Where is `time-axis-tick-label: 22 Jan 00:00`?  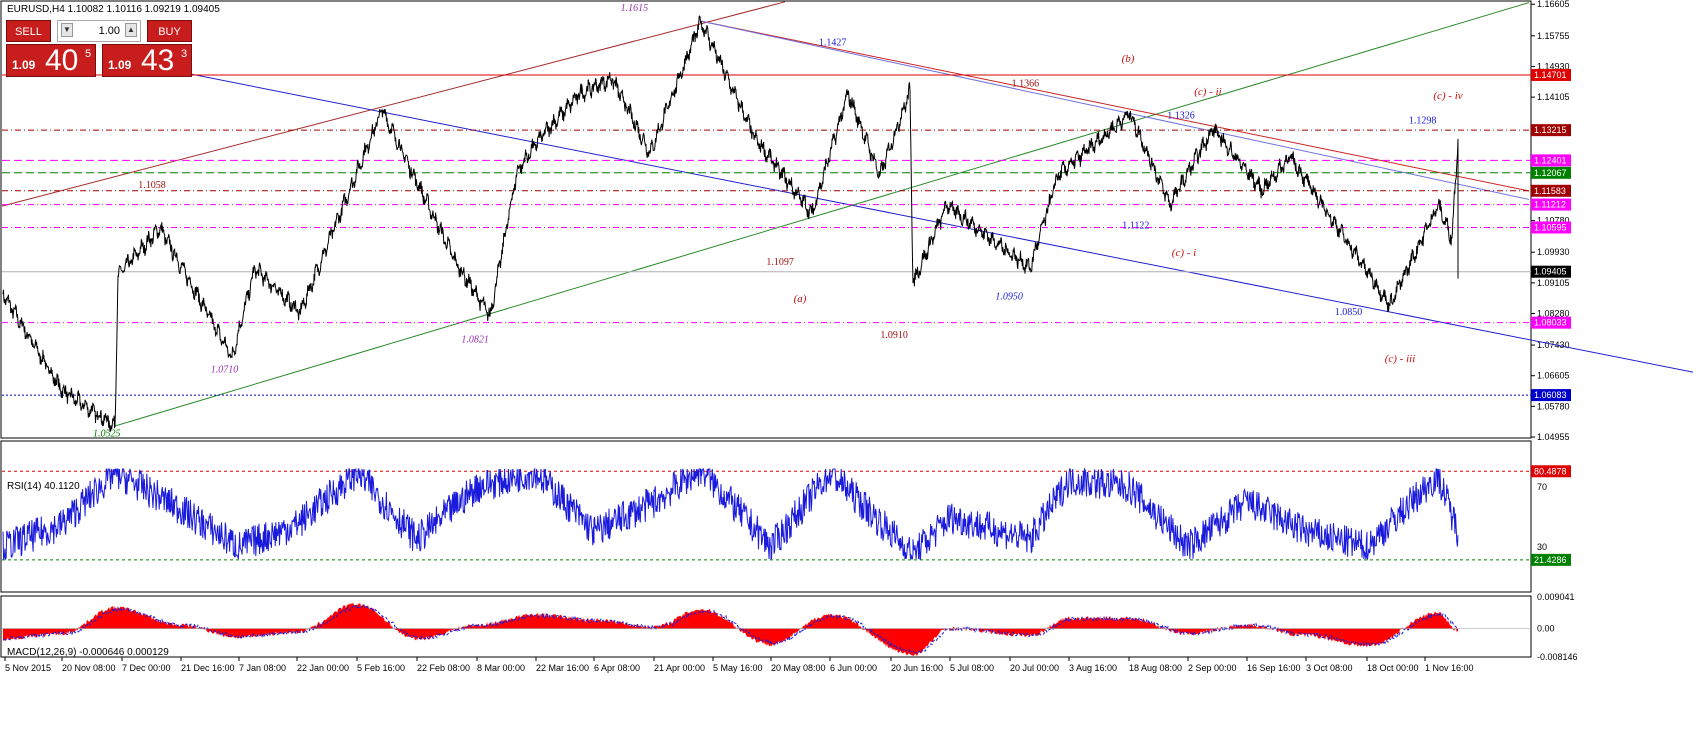 time-axis-tick-label: 22 Jan 00:00 is located at coordinates (323, 668).